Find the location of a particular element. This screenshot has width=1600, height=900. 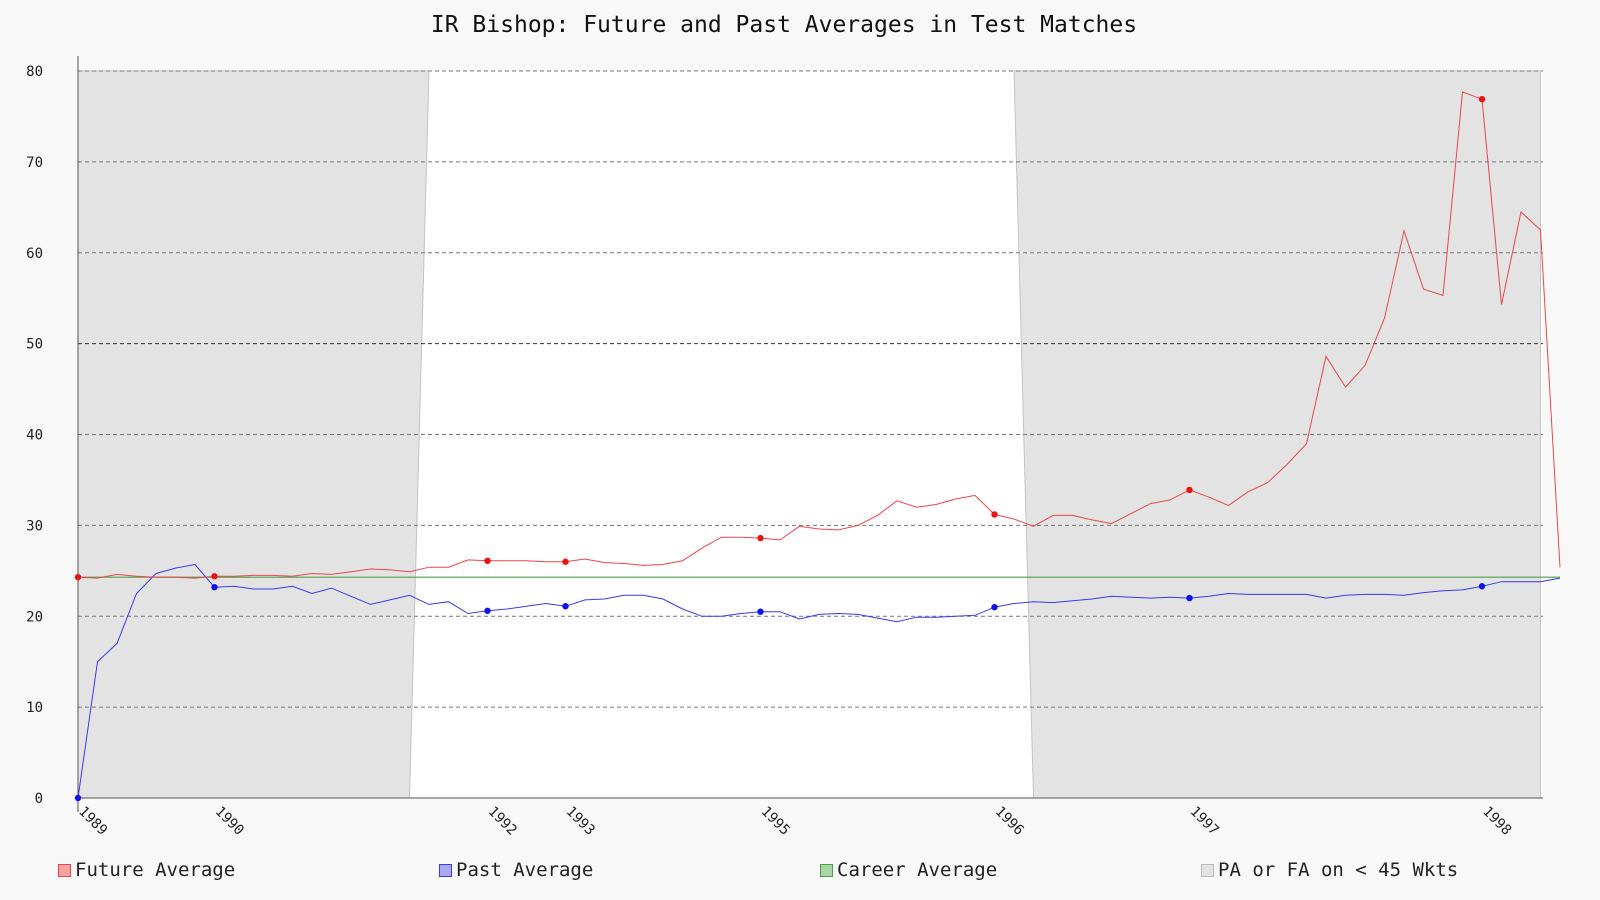

legend-item-future: Future Average is located at coordinates (146, 870).